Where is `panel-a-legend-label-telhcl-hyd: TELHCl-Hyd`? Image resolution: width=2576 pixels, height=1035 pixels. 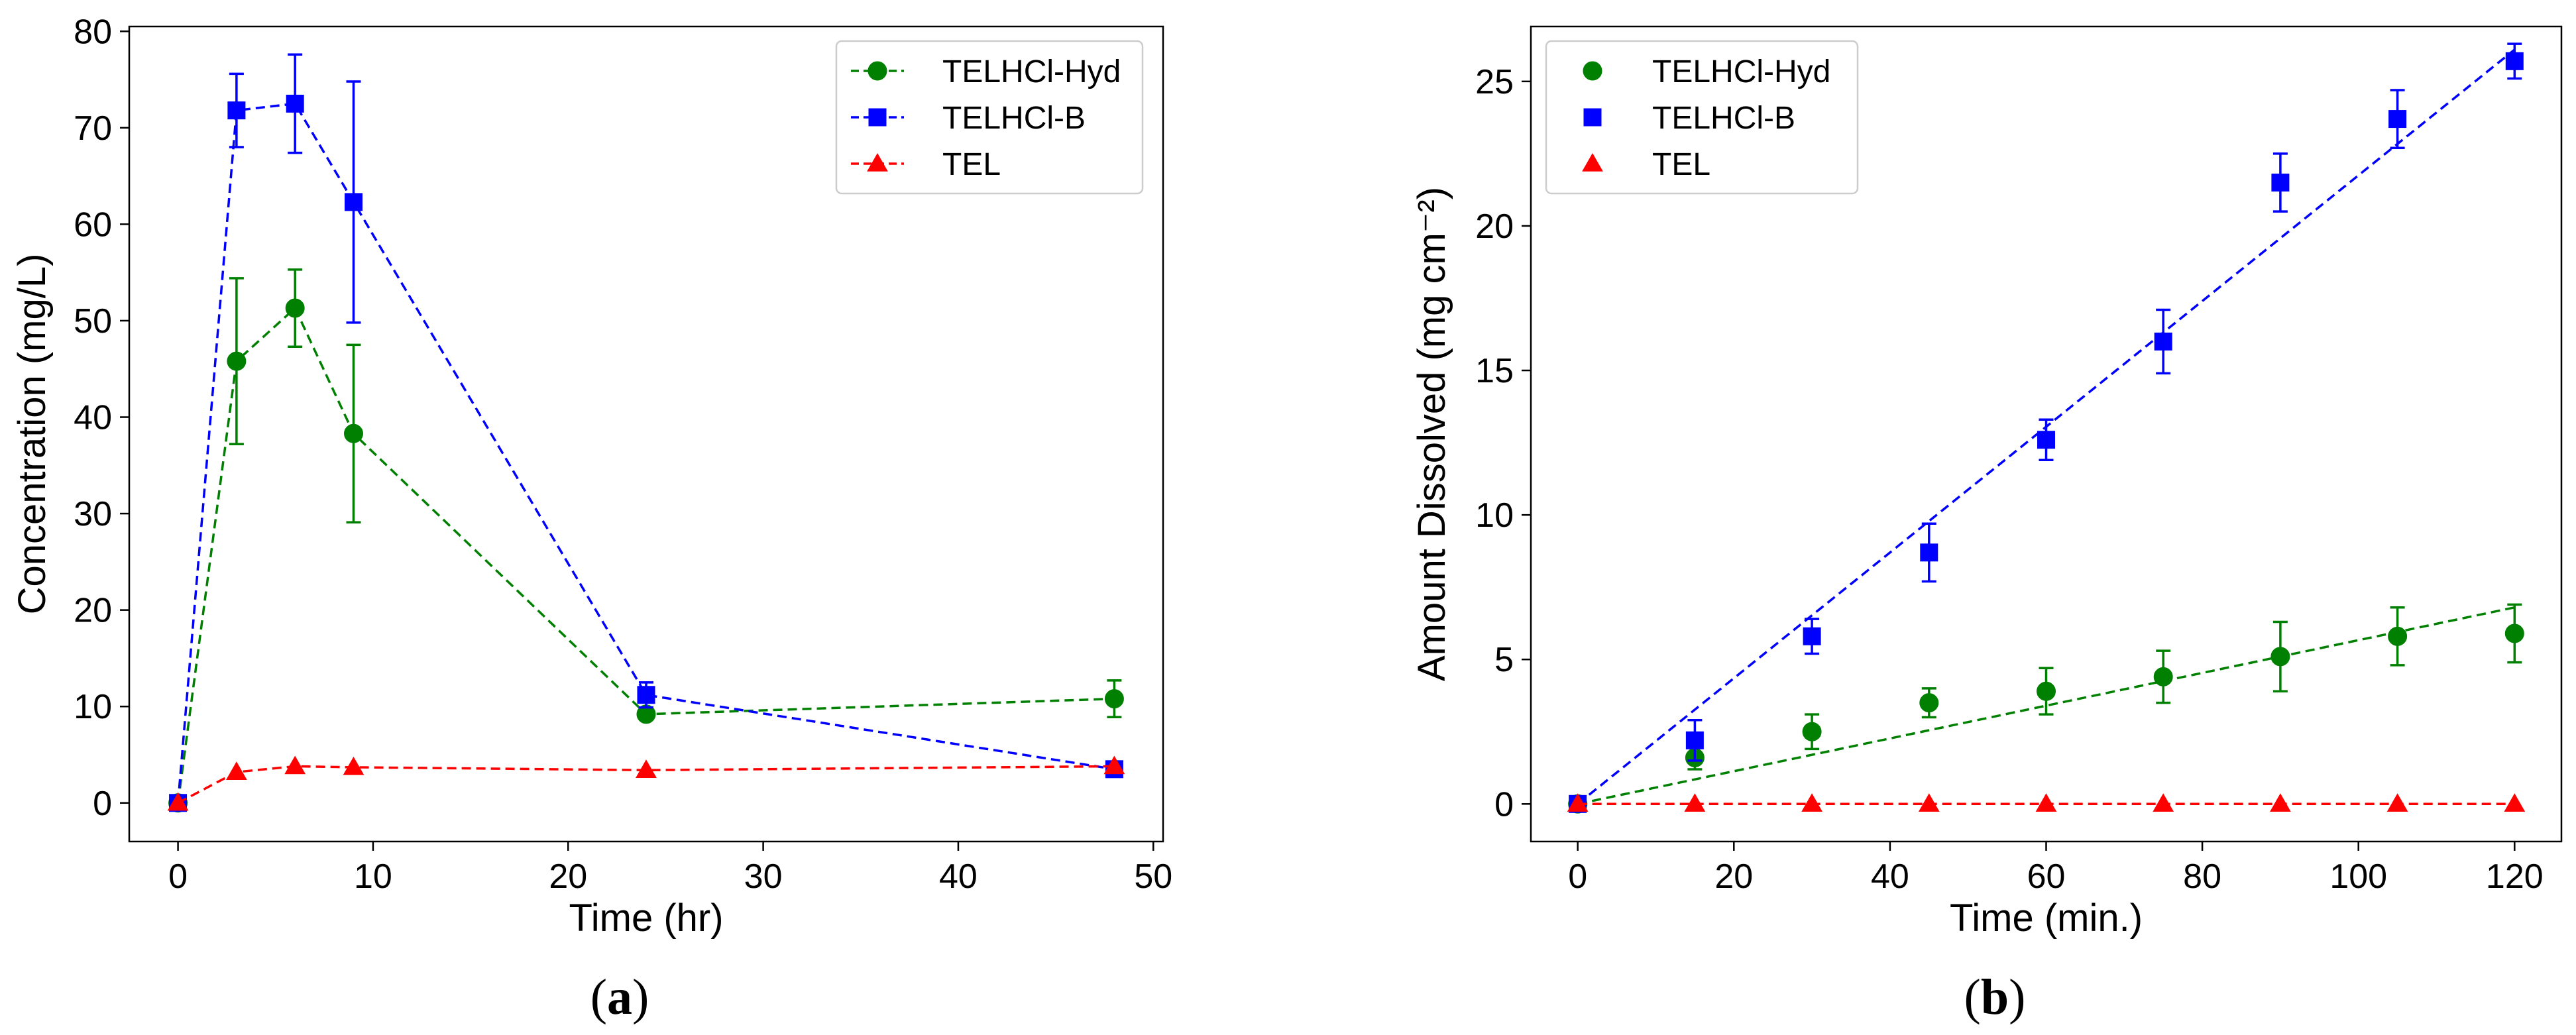 panel-a-legend-label-telhcl-hyd: TELHCl-Hyd is located at coordinates (1031, 71).